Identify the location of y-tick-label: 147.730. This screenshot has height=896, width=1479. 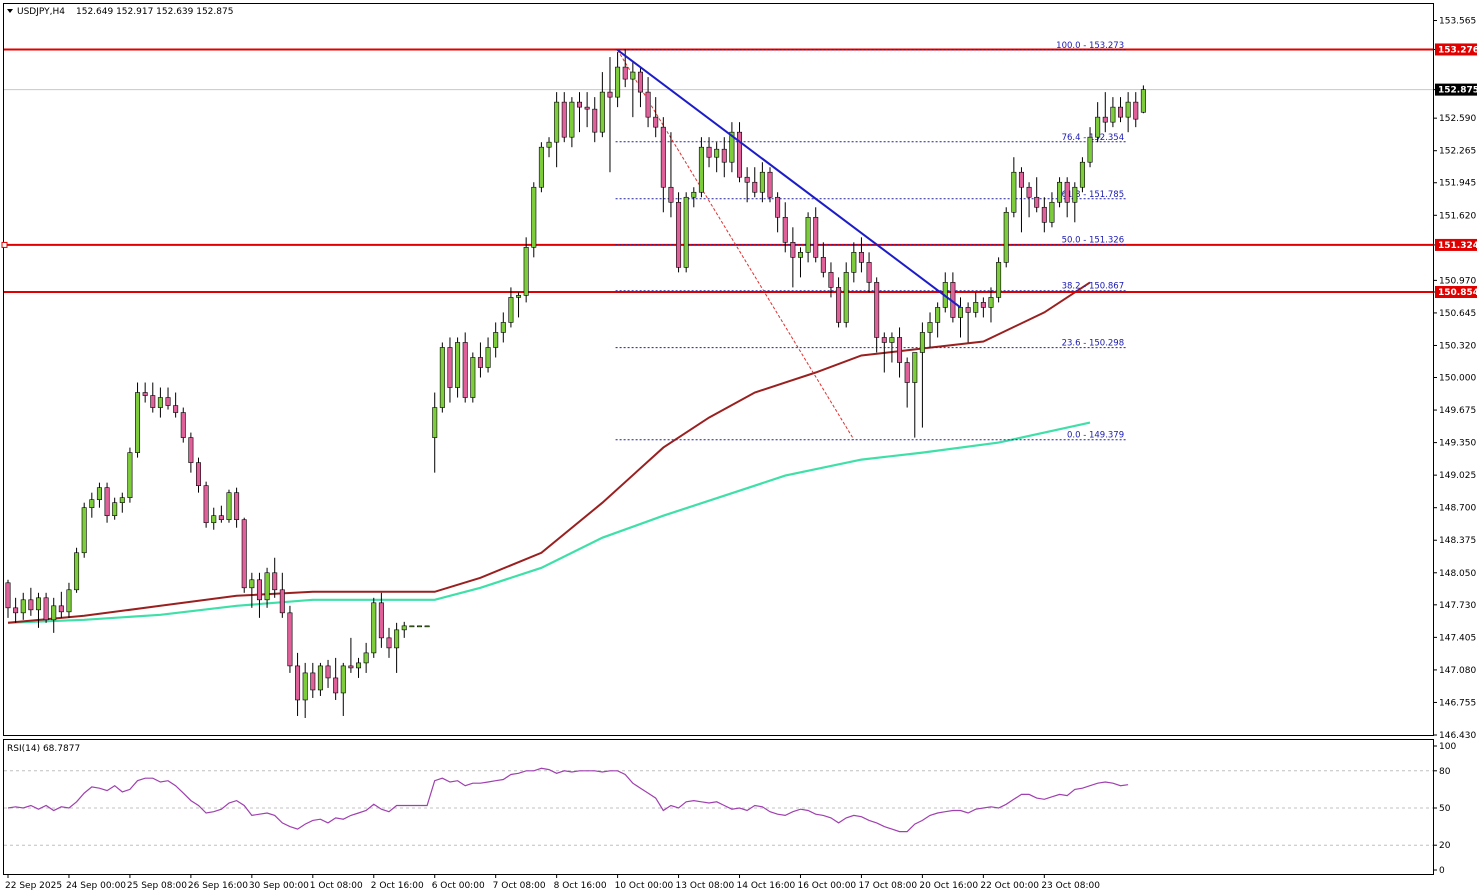
(1457, 606).